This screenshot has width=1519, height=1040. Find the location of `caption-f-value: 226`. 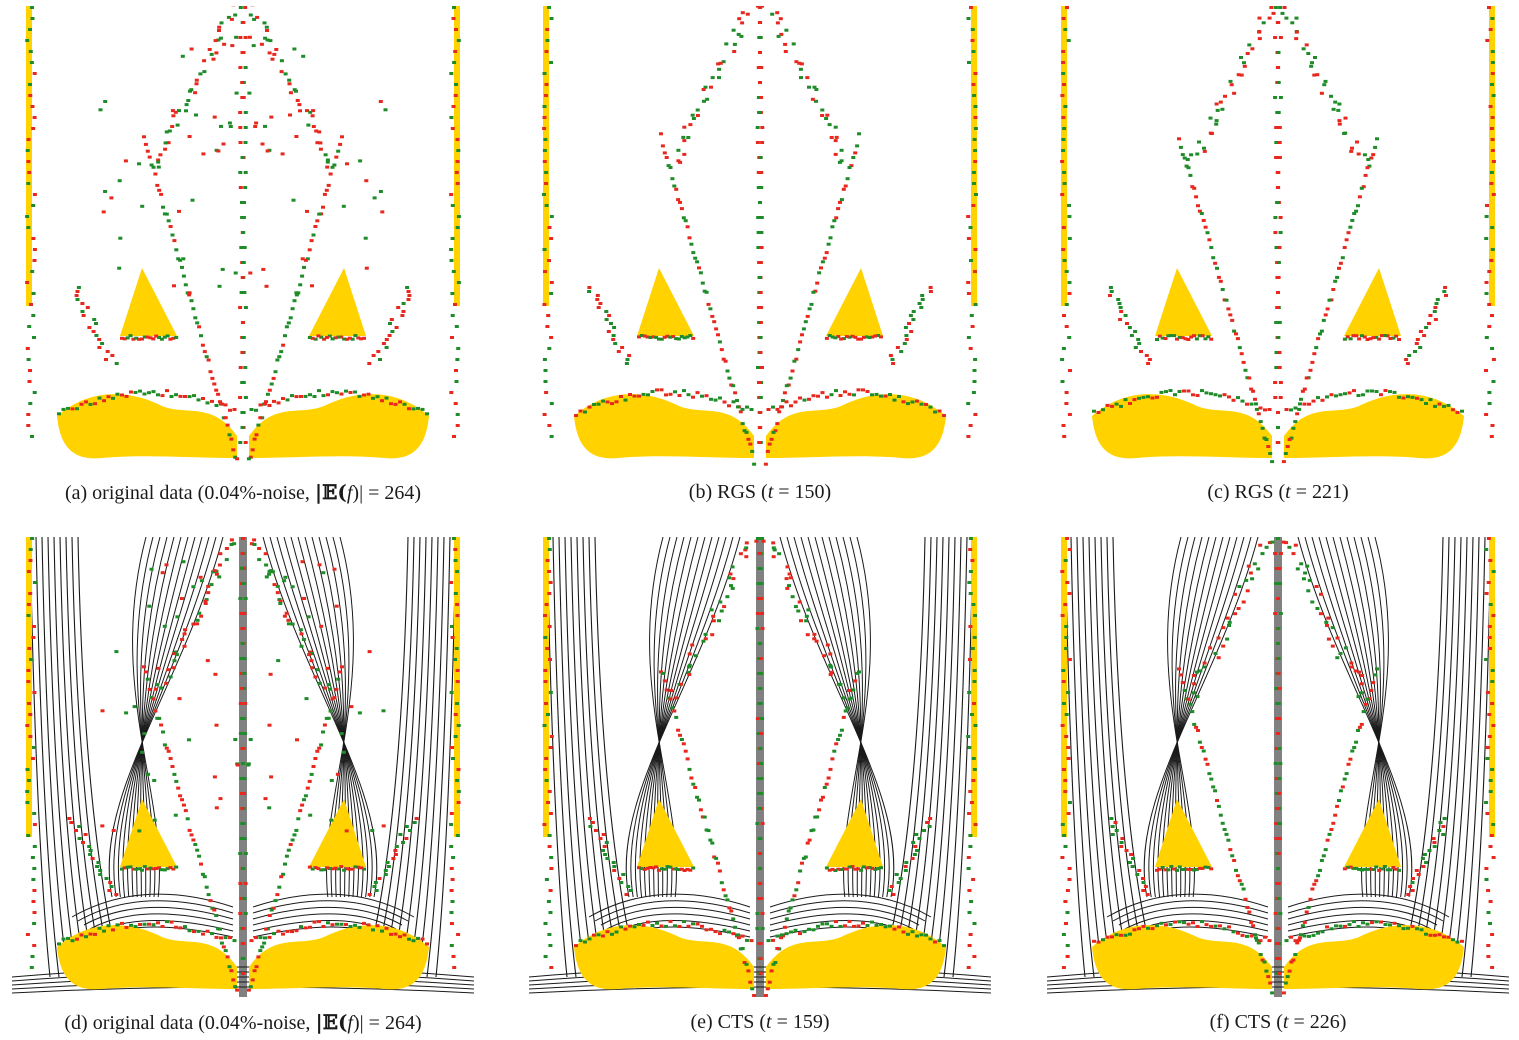

caption-f-value: 226 is located at coordinates (1324, 1022).